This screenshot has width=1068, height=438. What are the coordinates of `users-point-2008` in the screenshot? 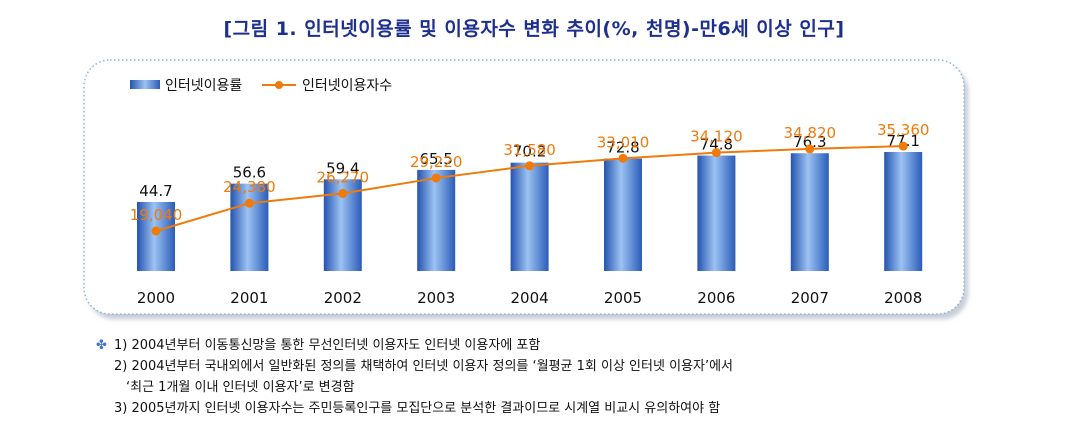 It's located at (903, 146).